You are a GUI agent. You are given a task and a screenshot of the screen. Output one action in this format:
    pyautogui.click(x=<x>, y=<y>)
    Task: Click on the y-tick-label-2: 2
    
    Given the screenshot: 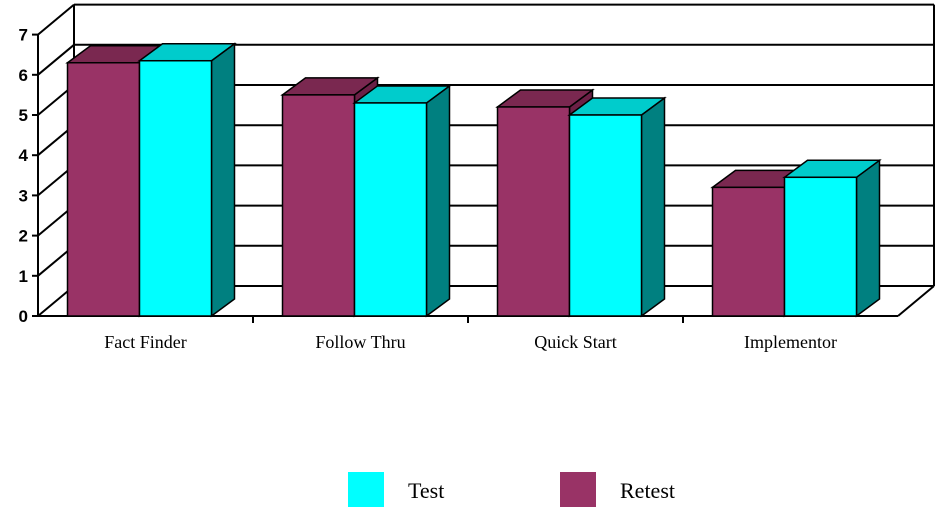 What is the action you would take?
    pyautogui.click(x=23, y=236)
    